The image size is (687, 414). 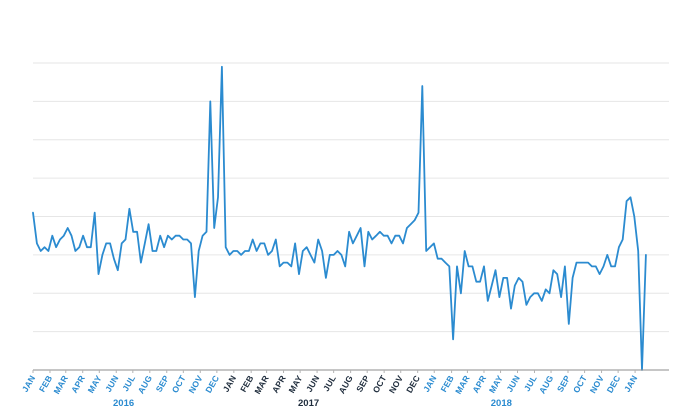 What do you see at coordinates (123, 403) in the screenshot?
I see `year-label: 2016` at bounding box center [123, 403].